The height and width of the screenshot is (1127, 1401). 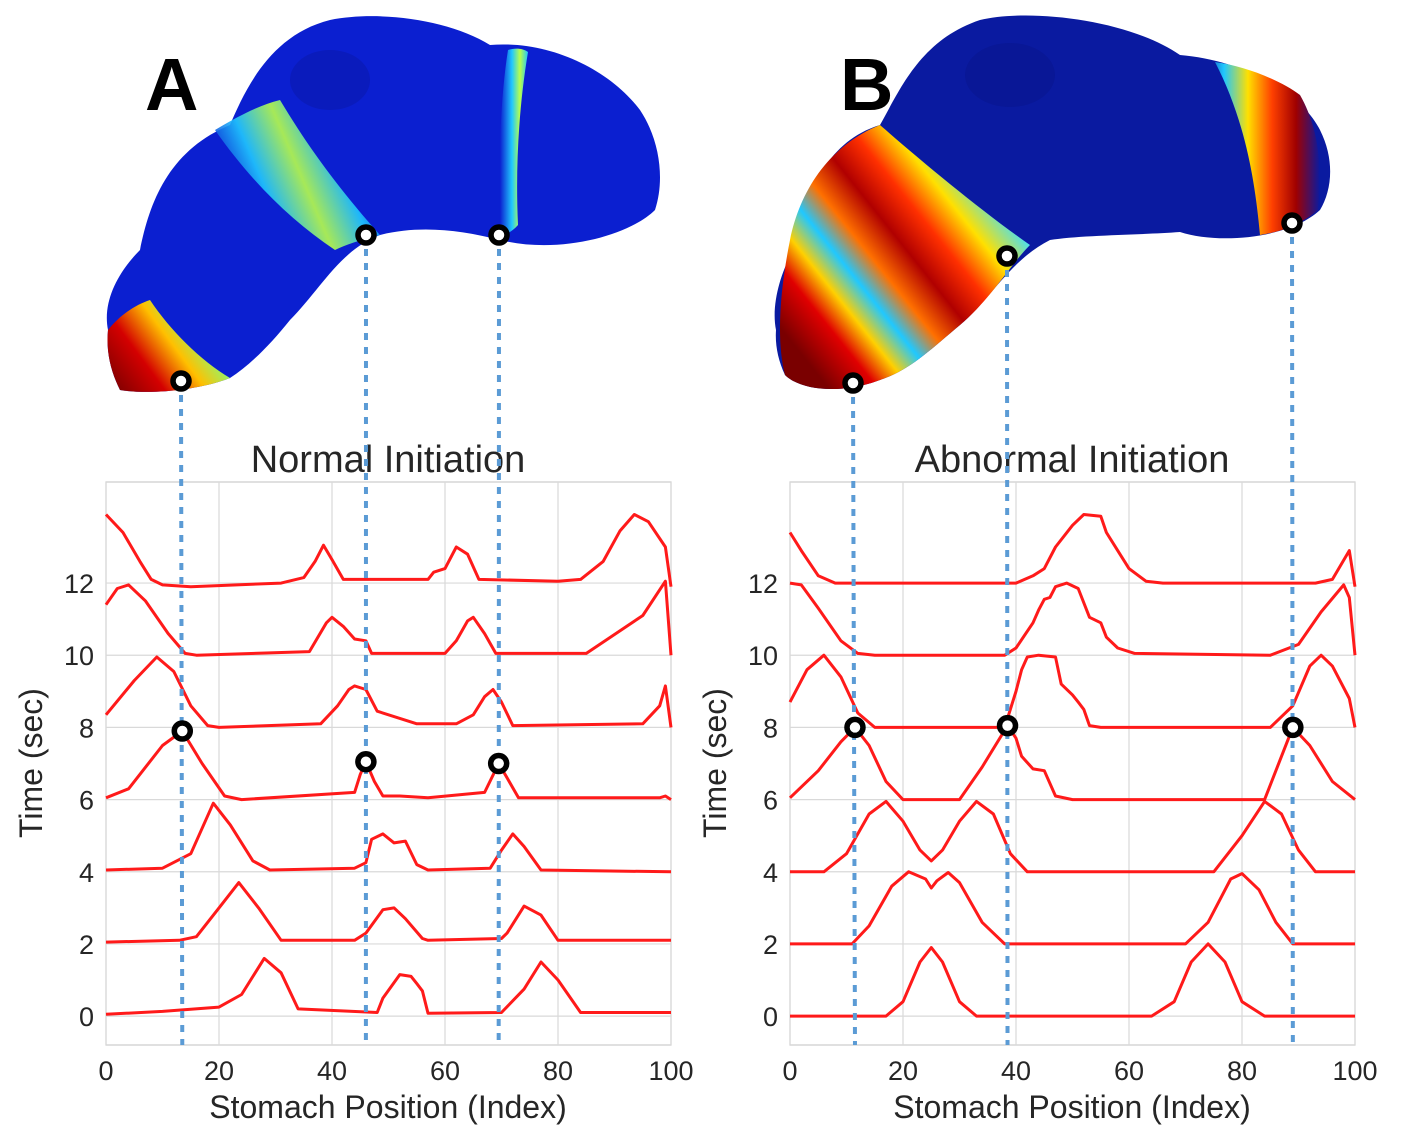 I want to click on stomach-wave-band-a1, so click(x=168, y=346).